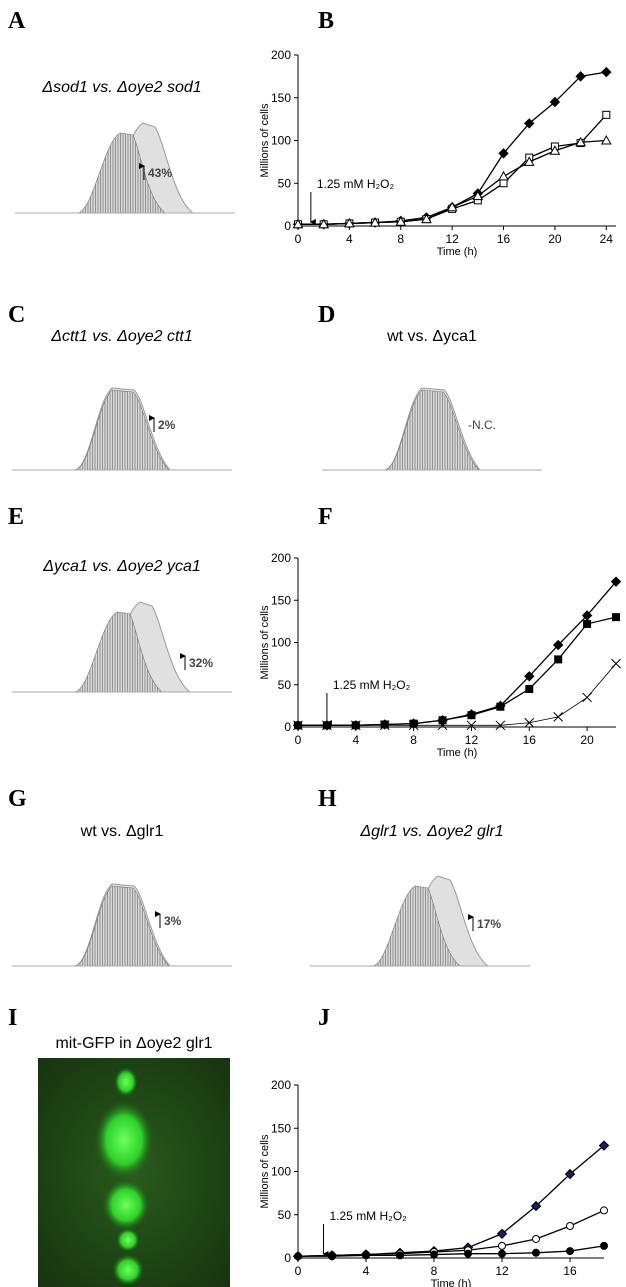  What do you see at coordinates (482, 425) in the screenshot?
I see `histogram-annotation: -N.C.` at bounding box center [482, 425].